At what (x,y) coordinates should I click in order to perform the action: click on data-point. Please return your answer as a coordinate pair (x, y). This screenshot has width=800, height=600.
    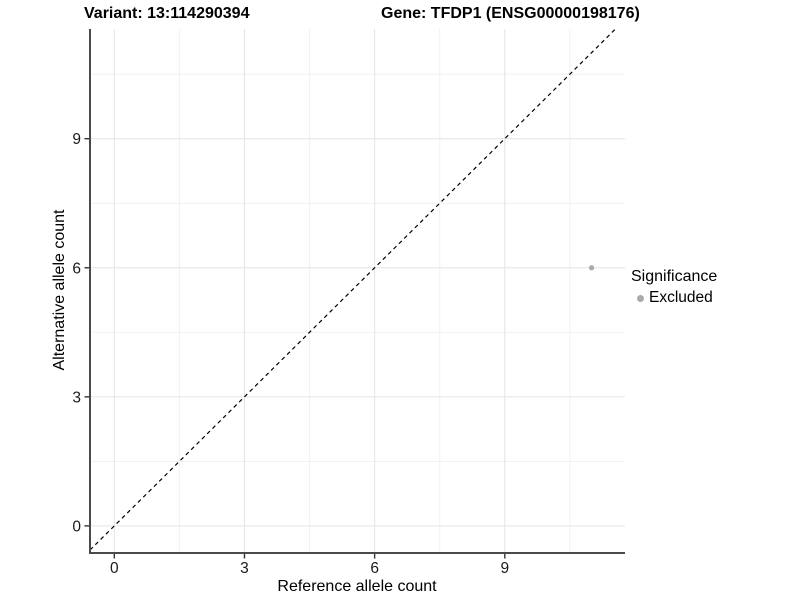
    Looking at the image, I should click on (591, 268).